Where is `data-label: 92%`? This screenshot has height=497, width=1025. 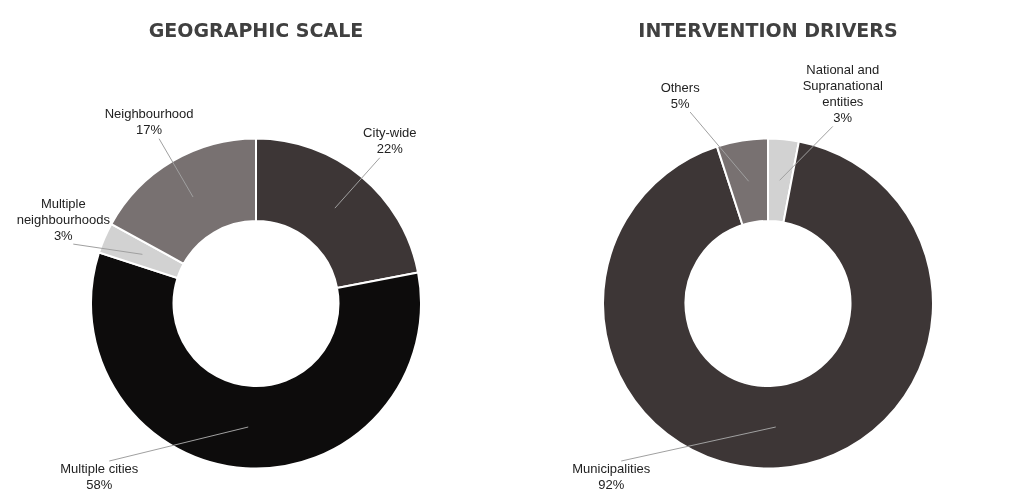
data-label: 92% is located at coordinates (611, 484).